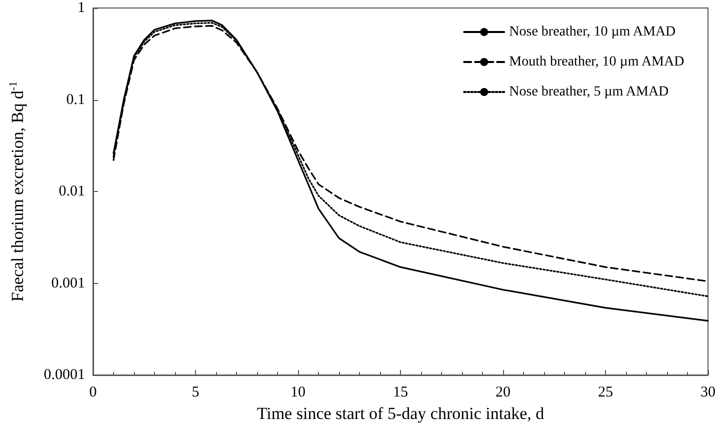 The width and height of the screenshot is (720, 430). Describe the element at coordinates (592, 32) in the screenshot. I see `legend-label: Nose breather, 10 µm AMAD` at that location.